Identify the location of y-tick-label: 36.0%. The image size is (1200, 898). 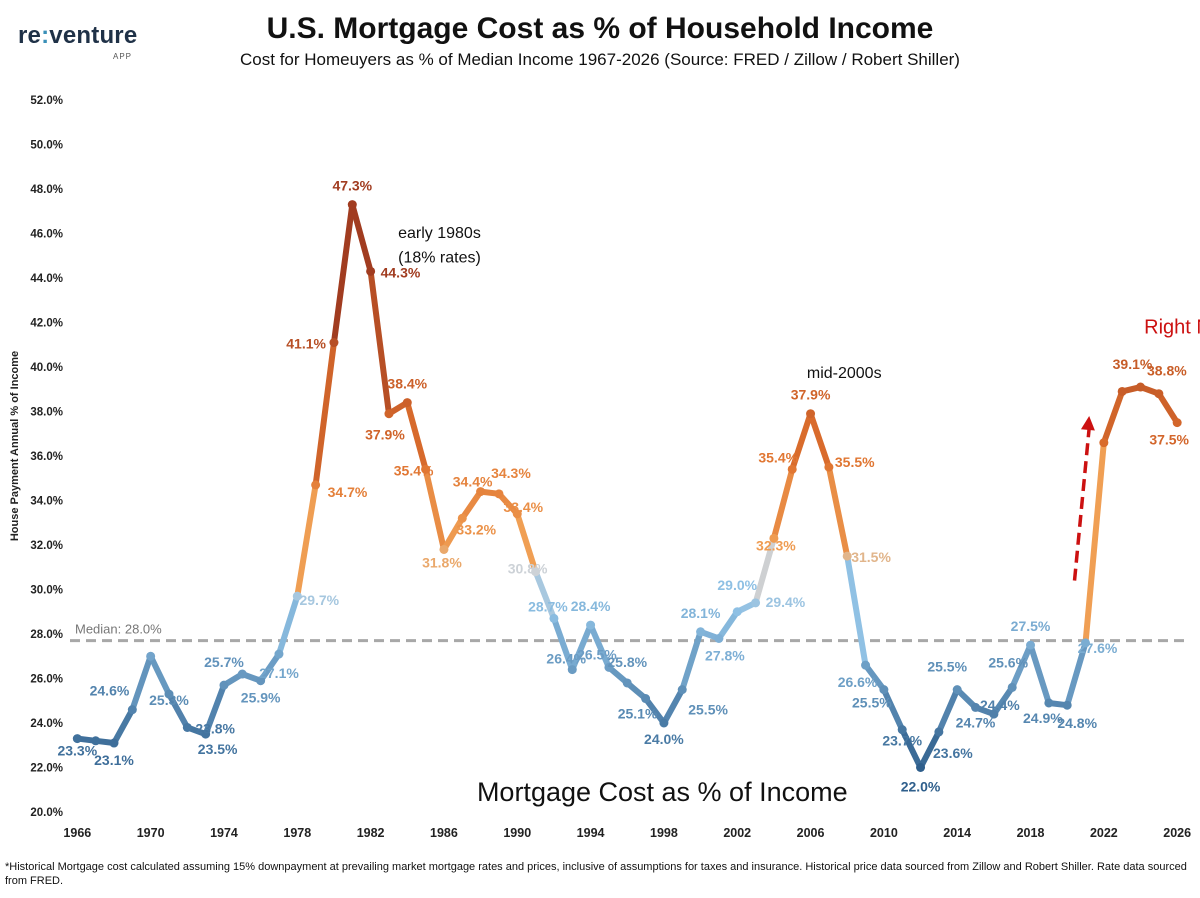
(46, 457).